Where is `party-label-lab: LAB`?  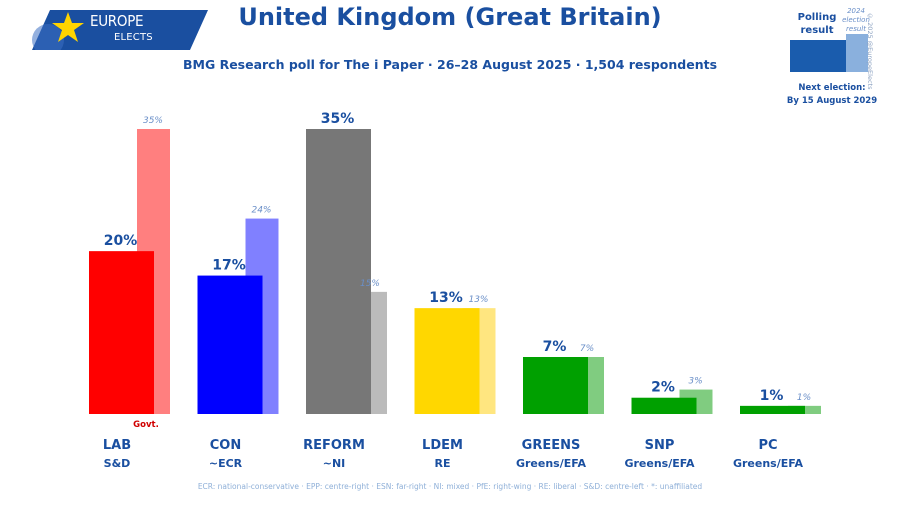 party-label-lab: LAB is located at coordinates (117, 445).